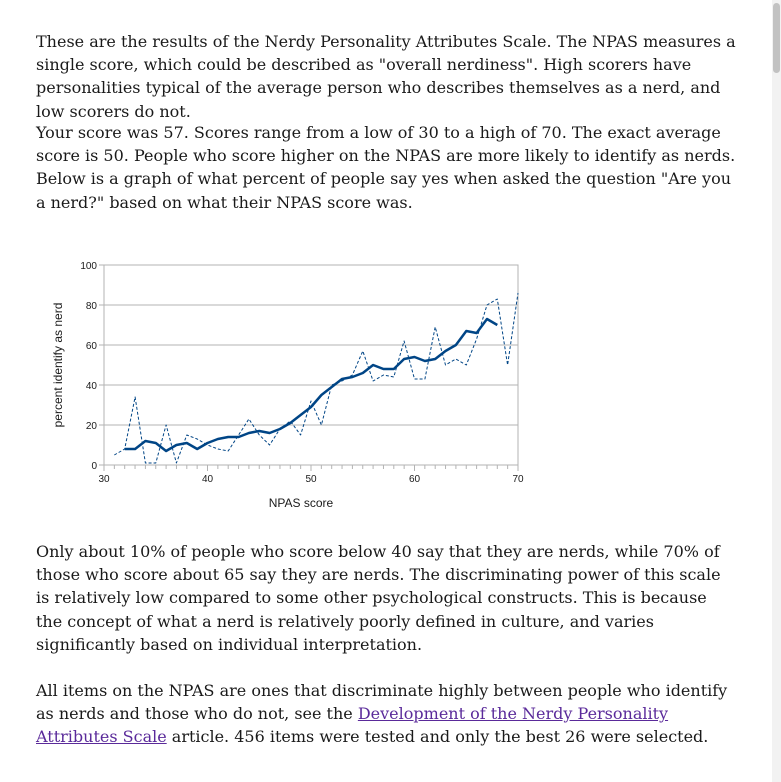 This screenshot has height=782, width=781. Describe the element at coordinates (208, 479) in the screenshot. I see `tick-label-x-40: 40` at that location.